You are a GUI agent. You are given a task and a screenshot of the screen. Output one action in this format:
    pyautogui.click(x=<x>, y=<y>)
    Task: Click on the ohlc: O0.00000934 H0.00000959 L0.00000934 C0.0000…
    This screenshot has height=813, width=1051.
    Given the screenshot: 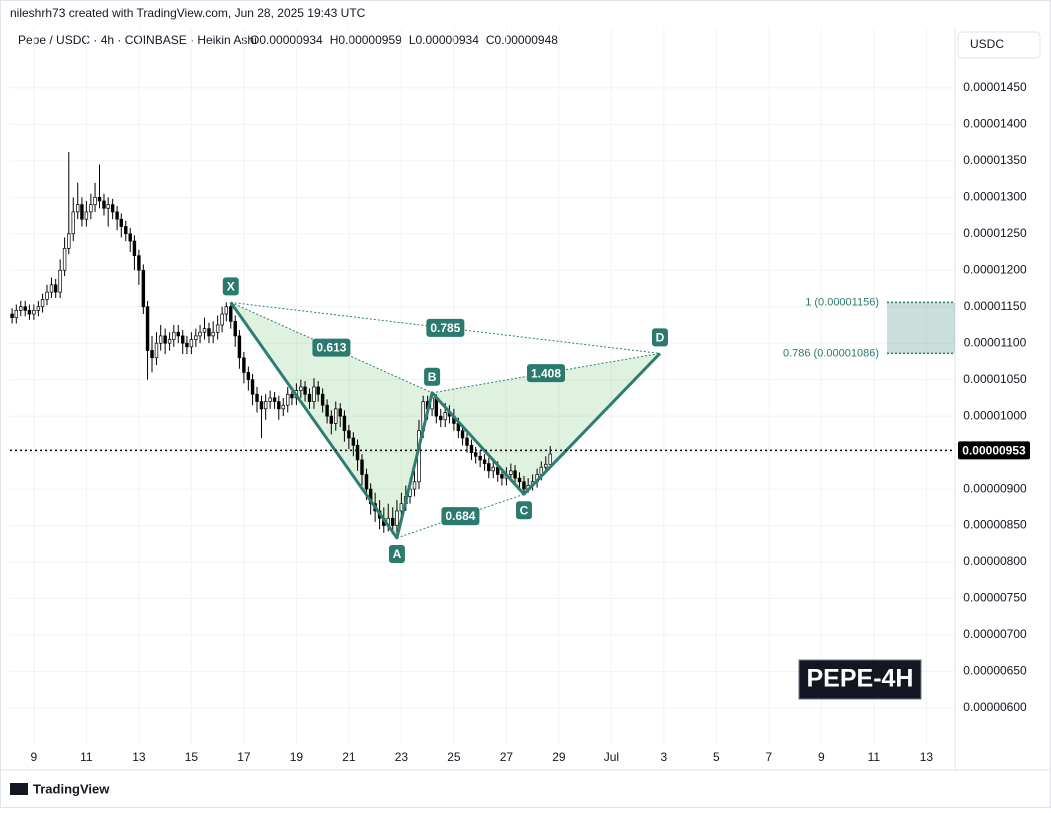 What is the action you would take?
    pyautogui.click(x=404, y=40)
    